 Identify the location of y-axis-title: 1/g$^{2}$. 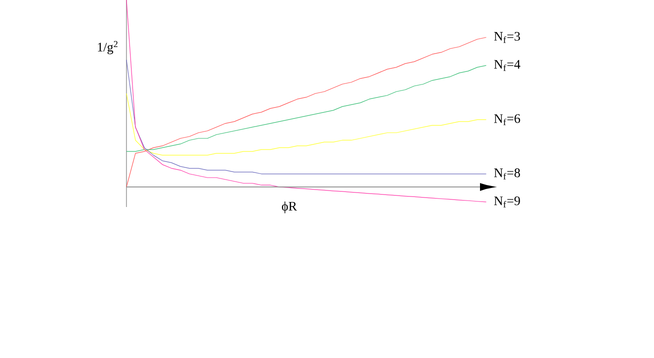
(108, 47).